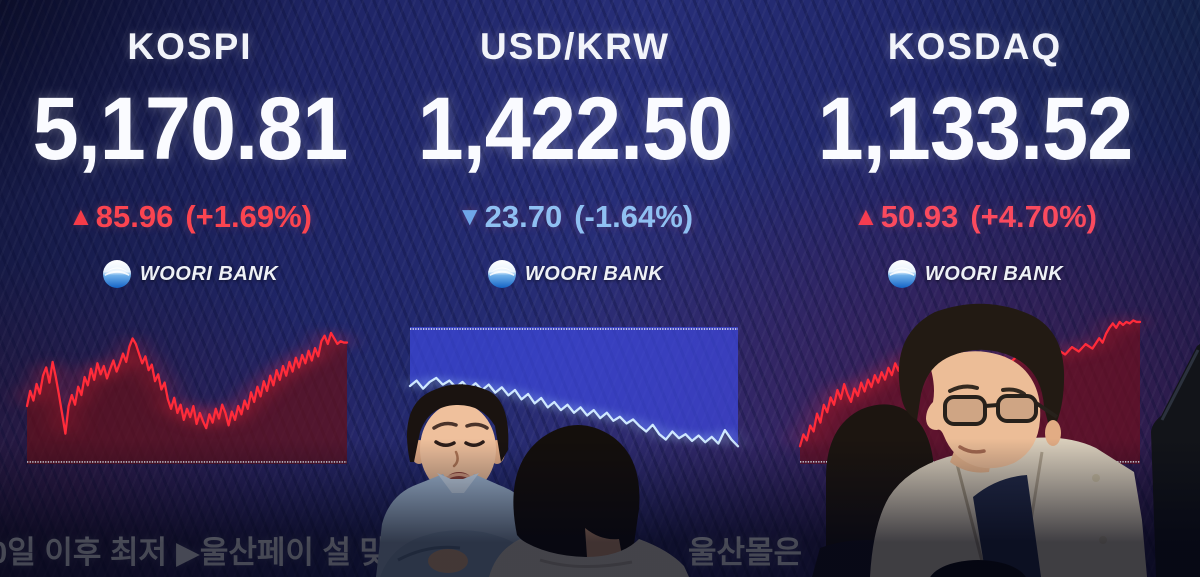 Image resolution: width=1200 pixels, height=577 pixels. Describe the element at coordinates (978, 568) in the screenshot. I see `dark-object-silhouette` at that location.